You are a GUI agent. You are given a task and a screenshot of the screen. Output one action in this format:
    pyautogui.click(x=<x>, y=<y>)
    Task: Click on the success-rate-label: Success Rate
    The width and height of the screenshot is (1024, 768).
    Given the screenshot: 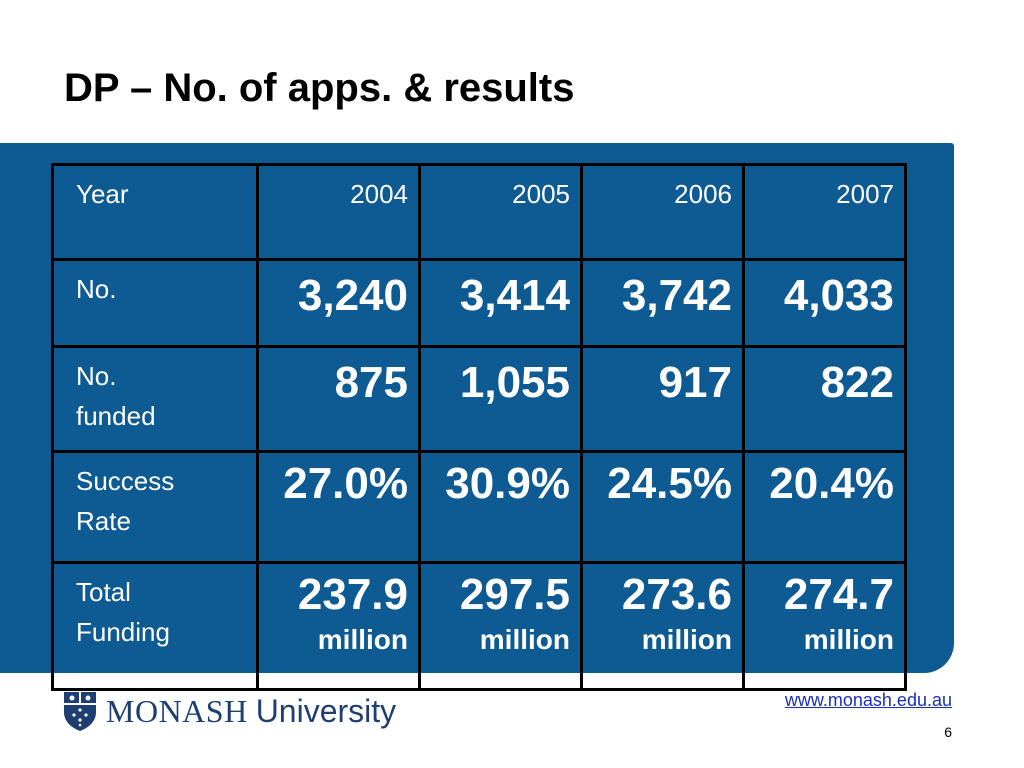 What is the action you would take?
    pyautogui.click(x=155, y=507)
    